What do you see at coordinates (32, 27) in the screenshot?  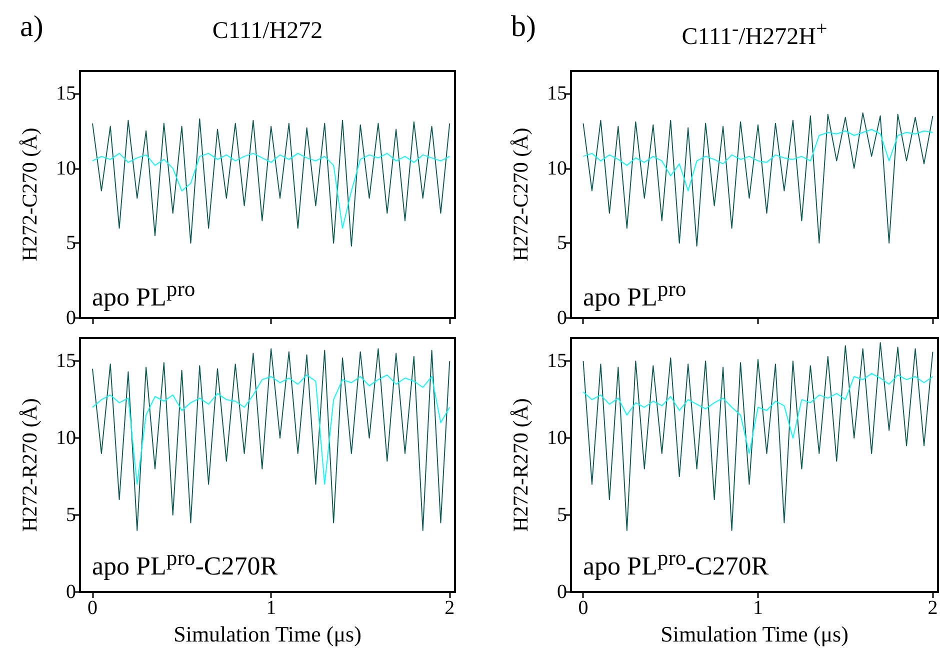 I see `text: a)` at bounding box center [32, 27].